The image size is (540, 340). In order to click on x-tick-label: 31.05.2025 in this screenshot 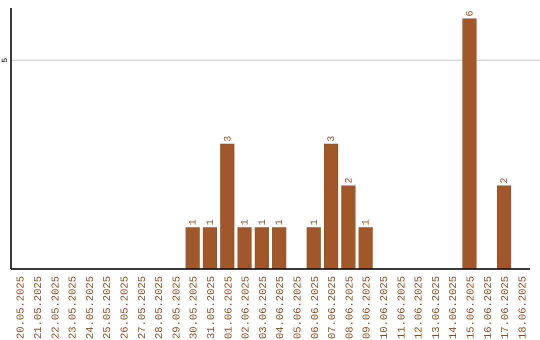, I will do `click(212, 308)`.